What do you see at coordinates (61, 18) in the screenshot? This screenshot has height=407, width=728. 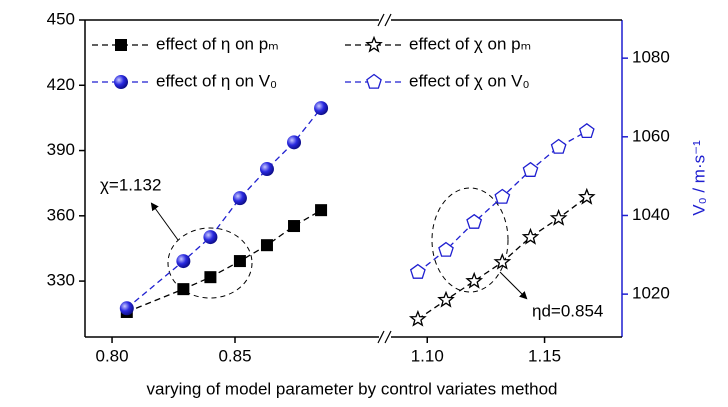 I see `y-tick-label: 450` at bounding box center [61, 18].